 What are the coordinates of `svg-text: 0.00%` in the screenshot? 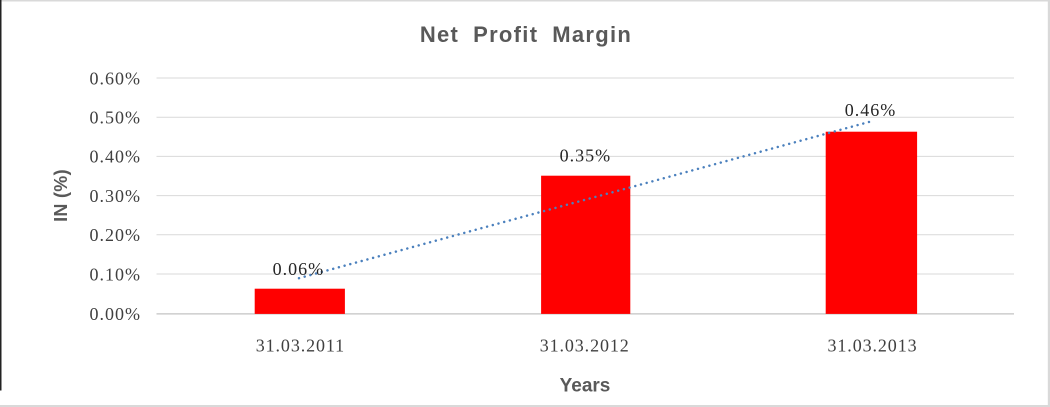 It's located at (116, 314).